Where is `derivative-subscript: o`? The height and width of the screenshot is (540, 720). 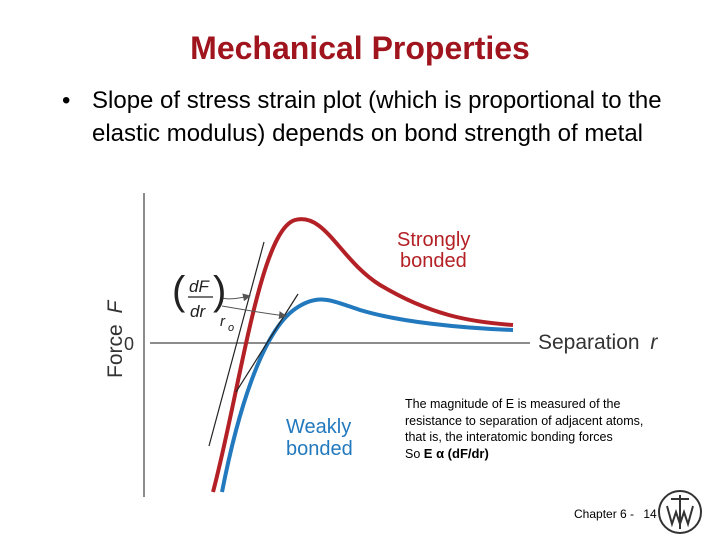 derivative-subscript: o is located at coordinates (231, 328).